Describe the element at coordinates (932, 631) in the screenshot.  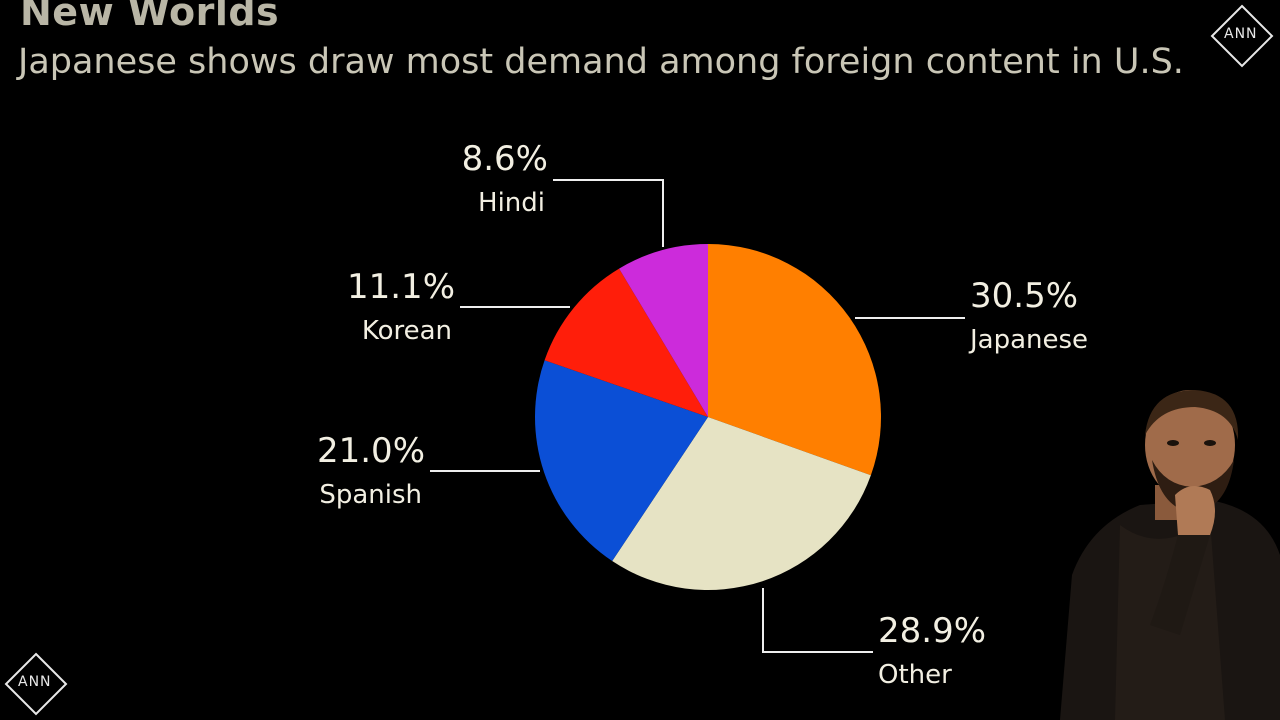
I see `data-label-other-value: 28.9%` at that location.